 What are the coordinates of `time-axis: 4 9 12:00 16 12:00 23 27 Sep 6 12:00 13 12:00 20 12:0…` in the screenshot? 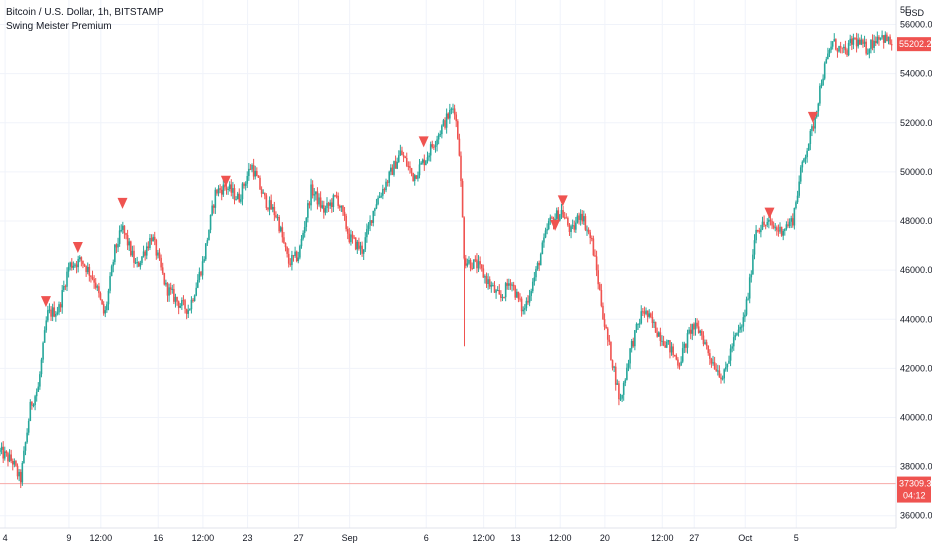 It's located at (401, 538).